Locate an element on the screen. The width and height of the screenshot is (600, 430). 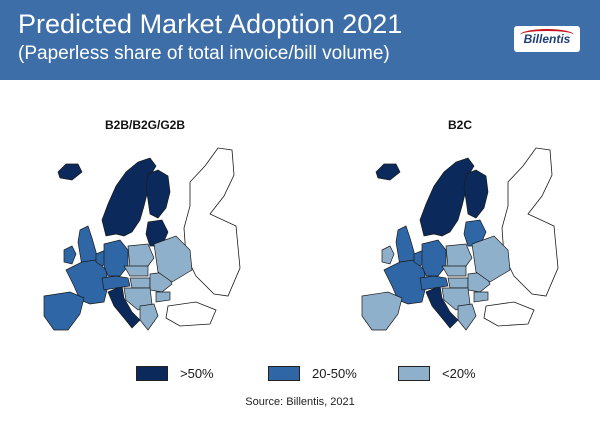
legend-label-low: <20% is located at coordinates (459, 373).